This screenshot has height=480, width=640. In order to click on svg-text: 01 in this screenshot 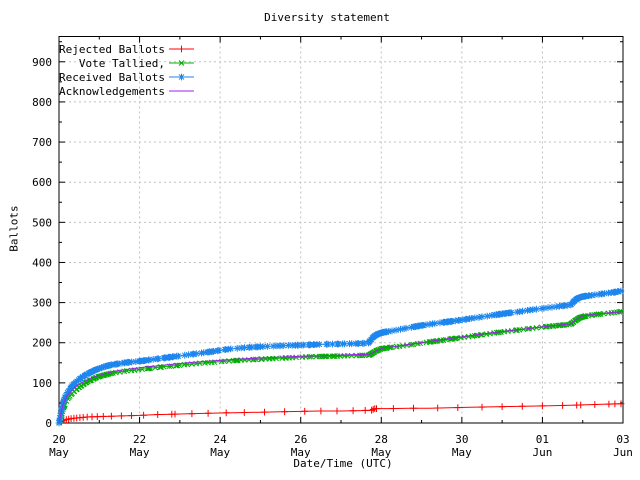, I will do `click(542, 439)`.